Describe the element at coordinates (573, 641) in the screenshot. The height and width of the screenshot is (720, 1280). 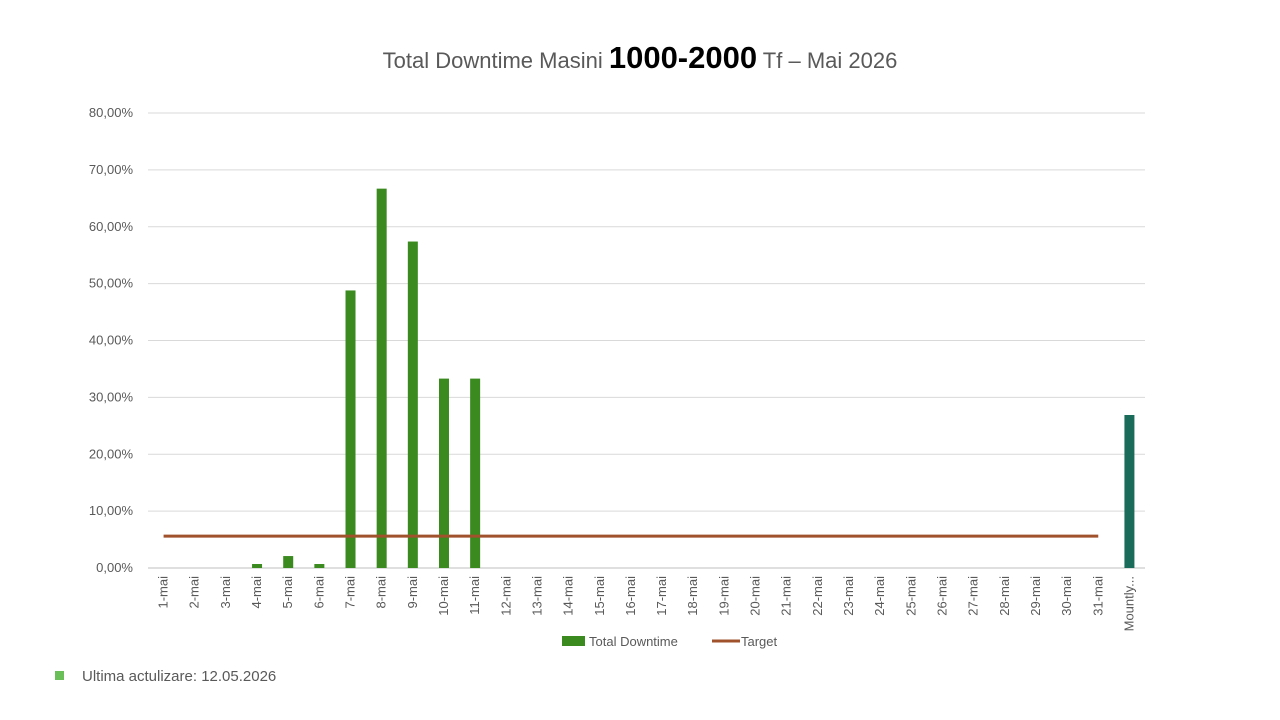
I see `legend-swatch-total-downtime` at that location.